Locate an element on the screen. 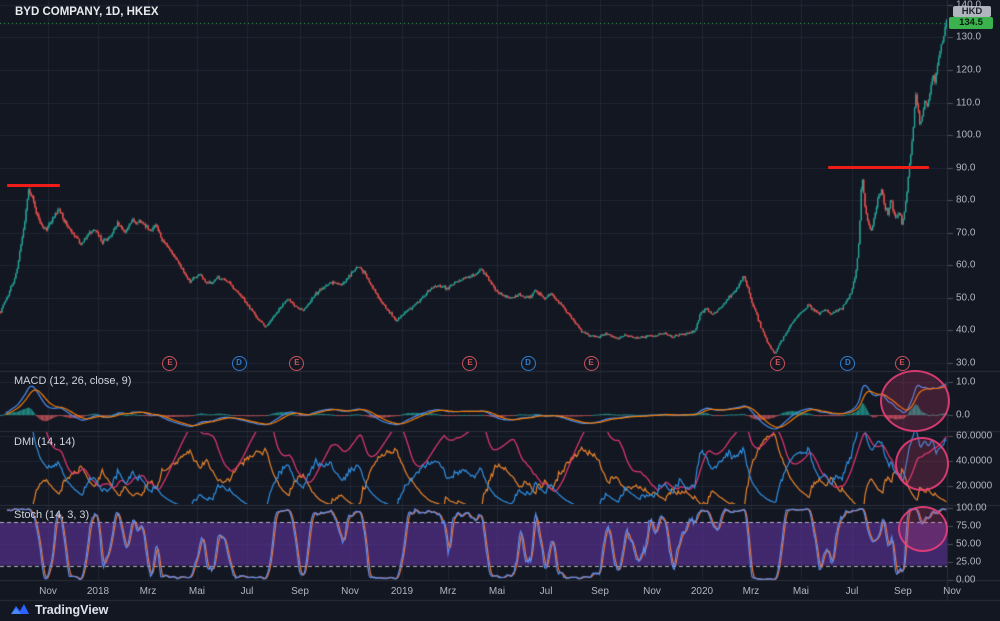 The width and height of the screenshot is (1000, 621). axis-tick: 120.0 is located at coordinates (969, 70).